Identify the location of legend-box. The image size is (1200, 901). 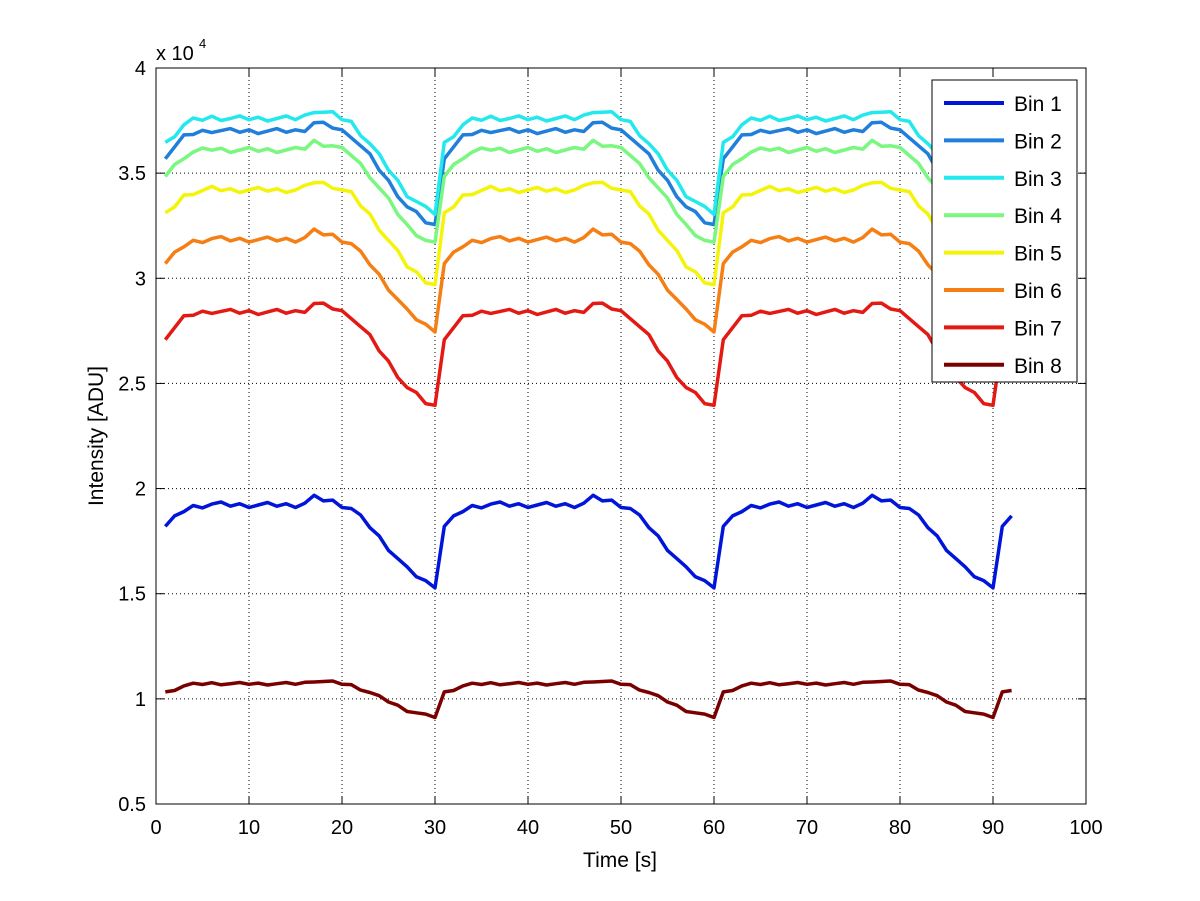
(1004, 231).